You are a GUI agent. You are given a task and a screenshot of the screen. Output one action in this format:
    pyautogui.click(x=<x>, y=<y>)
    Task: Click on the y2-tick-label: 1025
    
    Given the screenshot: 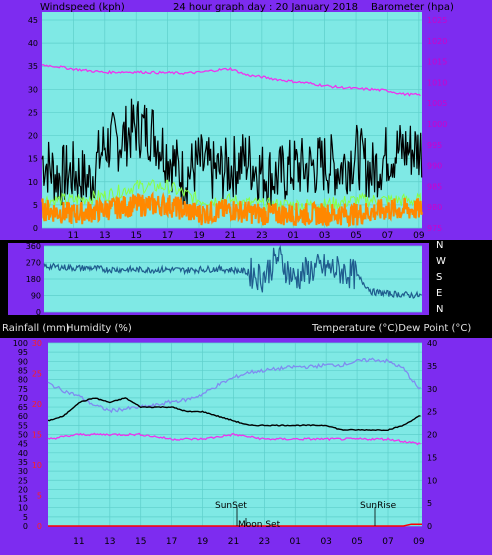 What is the action you would take?
    pyautogui.click(x=437, y=20)
    